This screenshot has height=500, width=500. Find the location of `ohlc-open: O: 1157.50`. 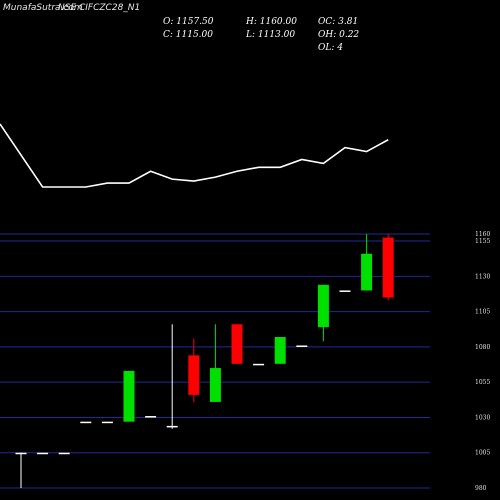

ohlc-open: O: 1157.50 is located at coordinates (188, 22).